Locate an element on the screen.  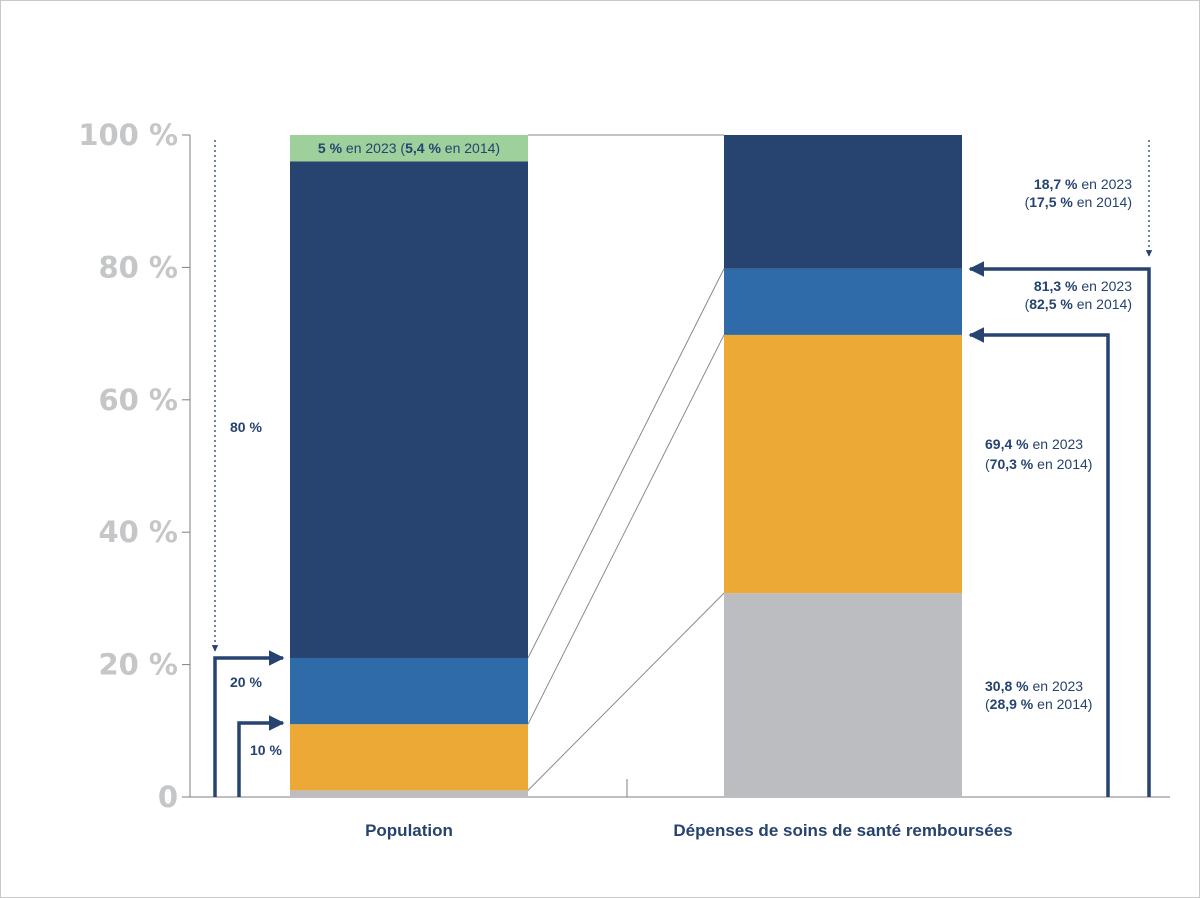
annotation-green: 5 % en 2023 (5,4 % en 2014) is located at coordinates (409, 148).